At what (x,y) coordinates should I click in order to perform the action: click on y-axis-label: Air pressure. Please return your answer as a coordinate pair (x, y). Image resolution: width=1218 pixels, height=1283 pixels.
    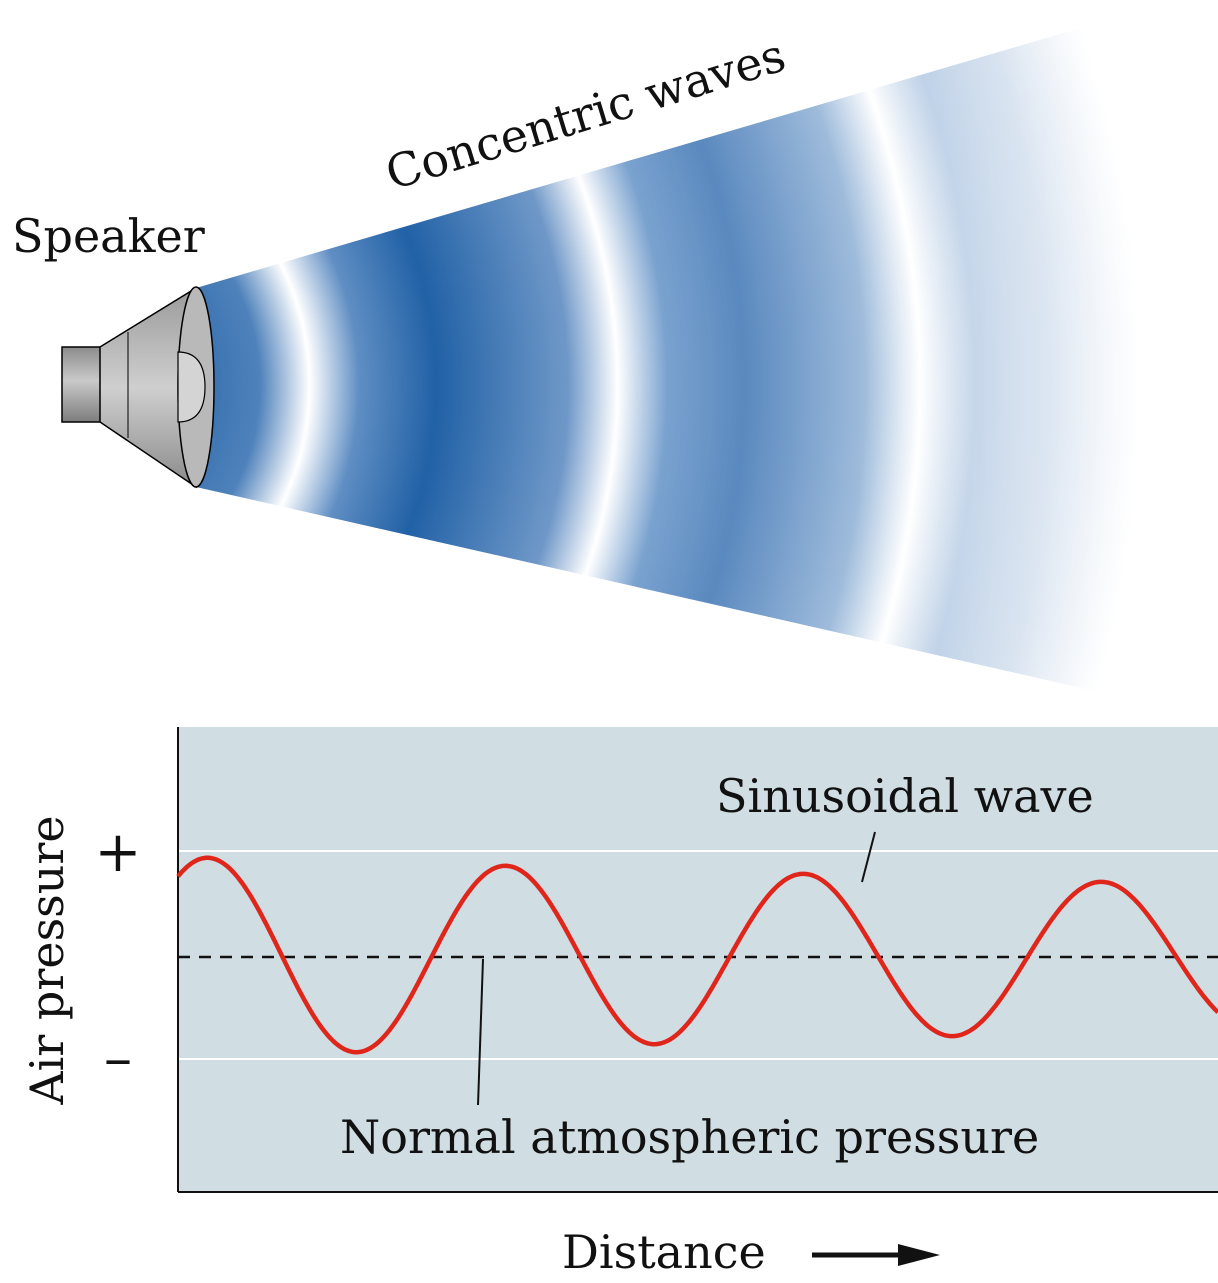
    Looking at the image, I should click on (47, 960).